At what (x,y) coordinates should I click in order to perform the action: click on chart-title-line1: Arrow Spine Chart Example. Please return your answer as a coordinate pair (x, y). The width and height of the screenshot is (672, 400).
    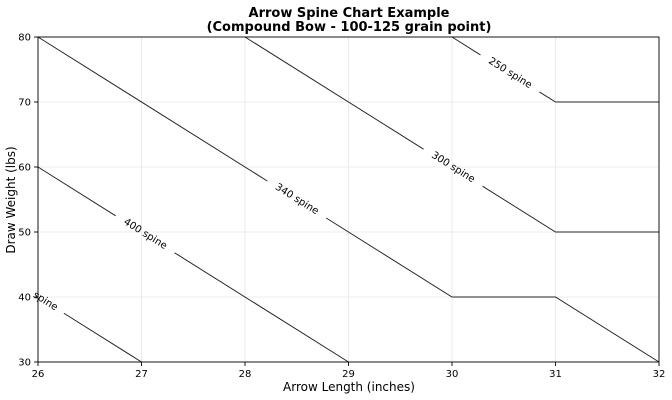
    Looking at the image, I should click on (349, 13).